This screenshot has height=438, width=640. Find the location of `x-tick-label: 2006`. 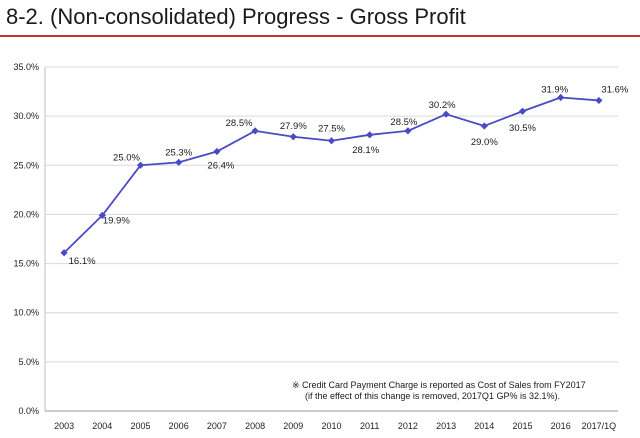

x-tick-label: 2006 is located at coordinates (179, 426).